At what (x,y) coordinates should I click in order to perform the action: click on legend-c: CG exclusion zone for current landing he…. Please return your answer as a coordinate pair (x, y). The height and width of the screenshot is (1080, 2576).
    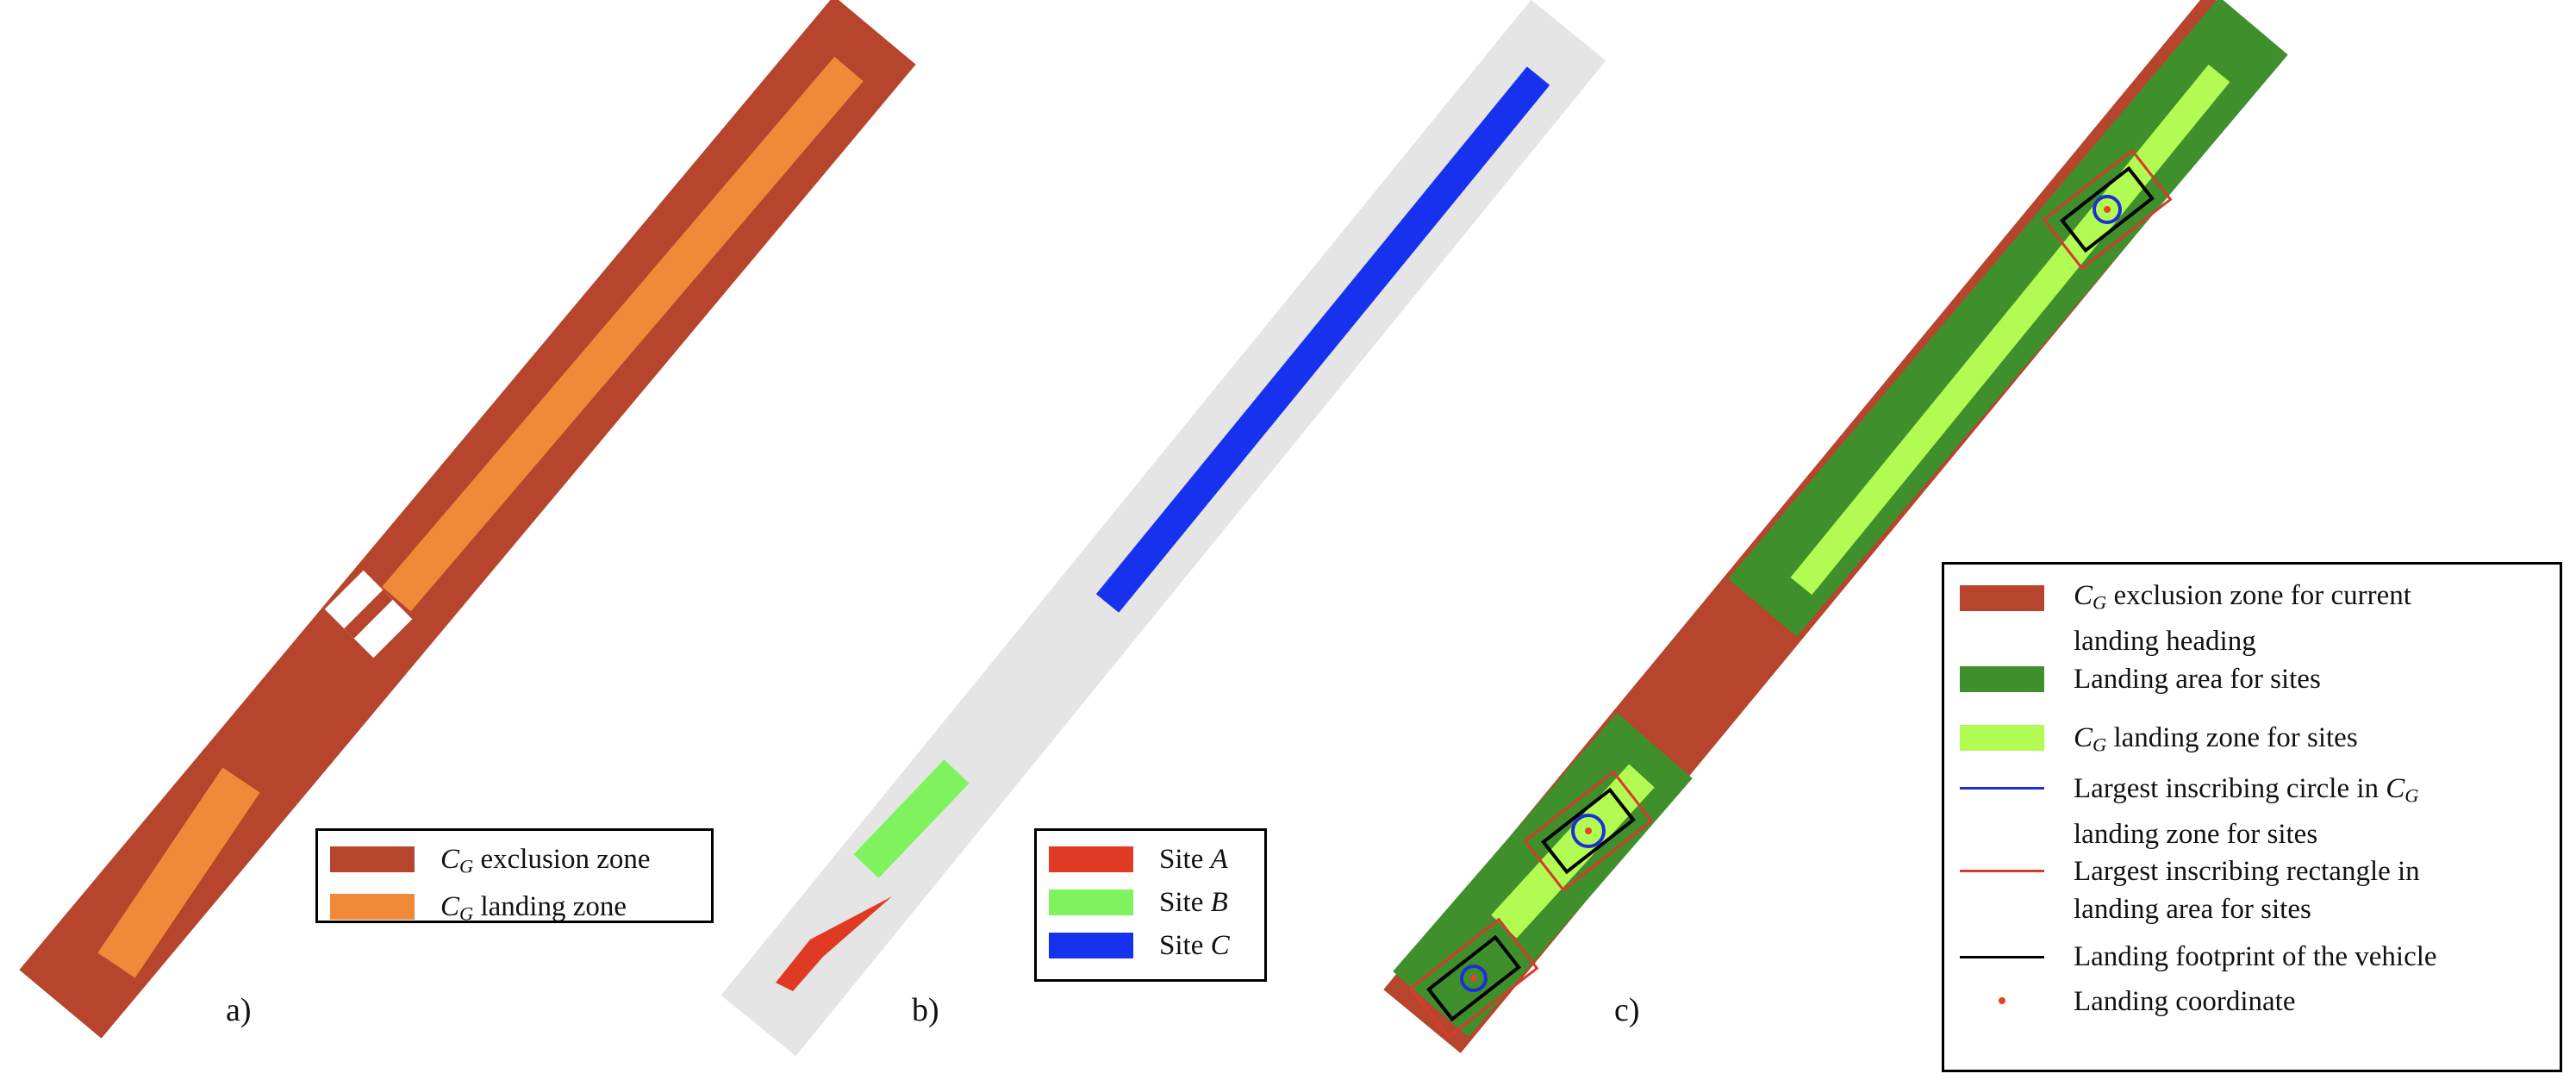
    Looking at the image, I should click on (2252, 817).